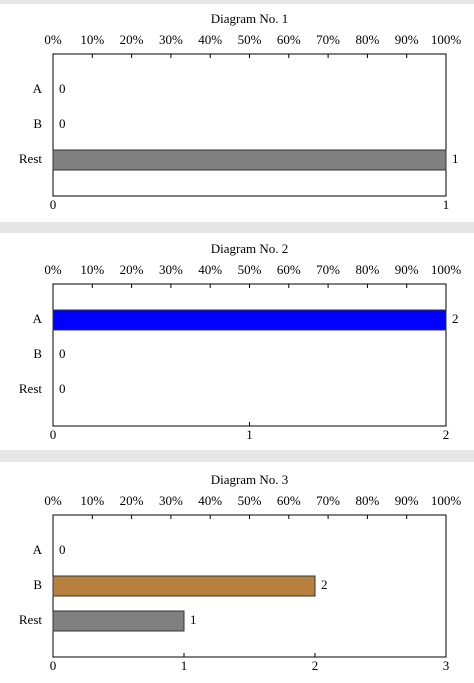  I want to click on chart-title: Diagram No. 3, so click(250, 479).